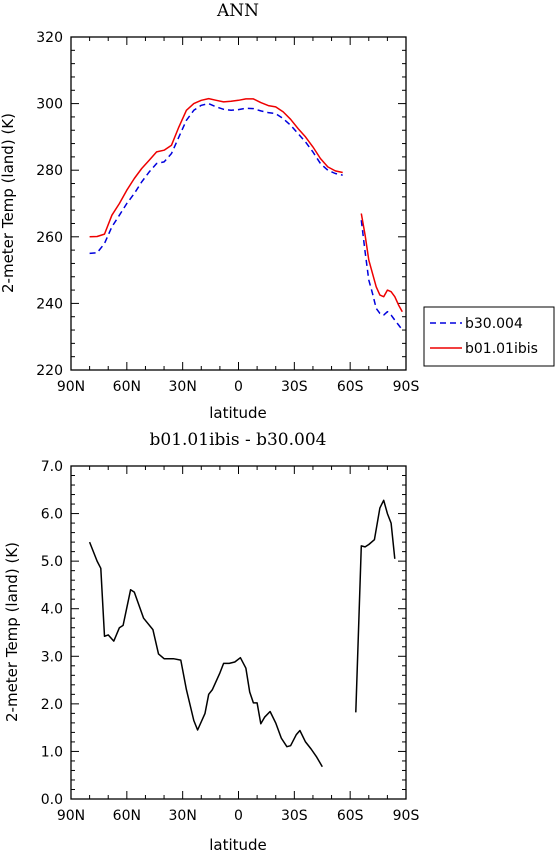 The image size is (557, 852). I want to click on y-tick-label: 240, so click(49, 304).